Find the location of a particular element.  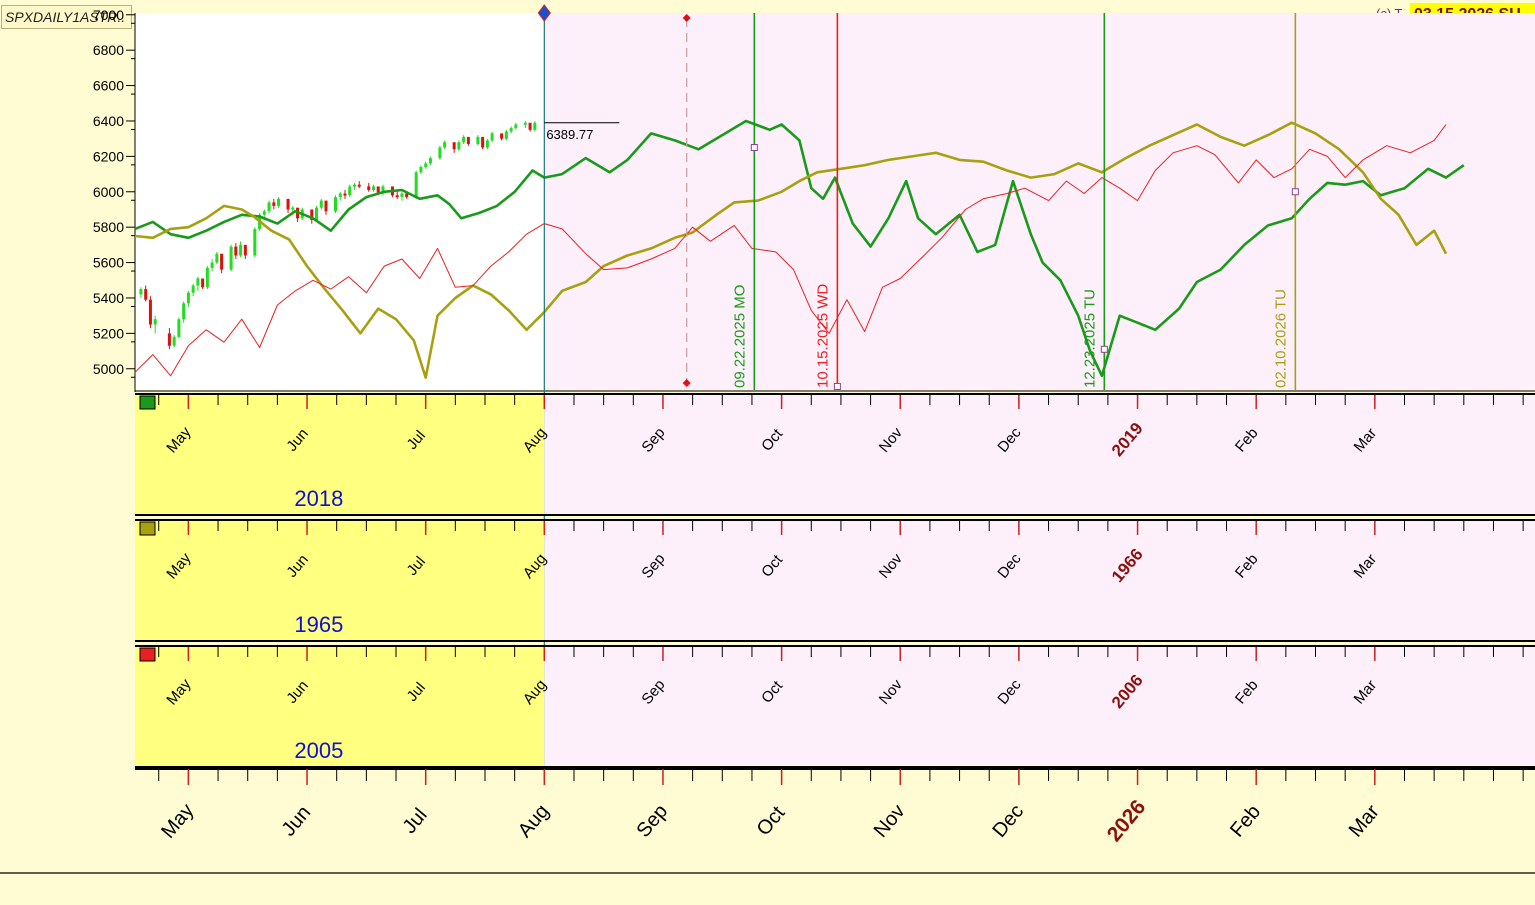

panel-year-label: 1965 is located at coordinates (318, 624).